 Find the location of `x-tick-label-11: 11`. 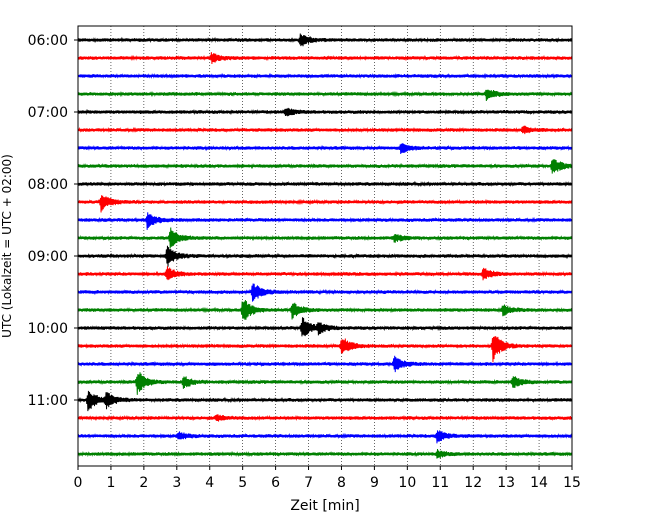

x-tick-label-11: 11 is located at coordinates (440, 483).